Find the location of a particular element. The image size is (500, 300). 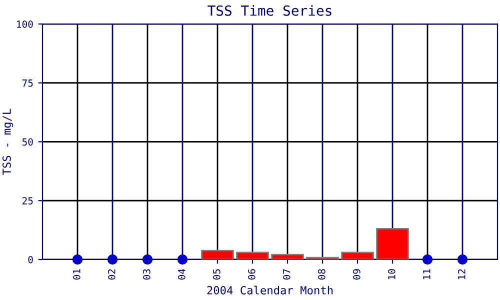

x-axis-title: 2004 Calendar Month is located at coordinates (270, 290).